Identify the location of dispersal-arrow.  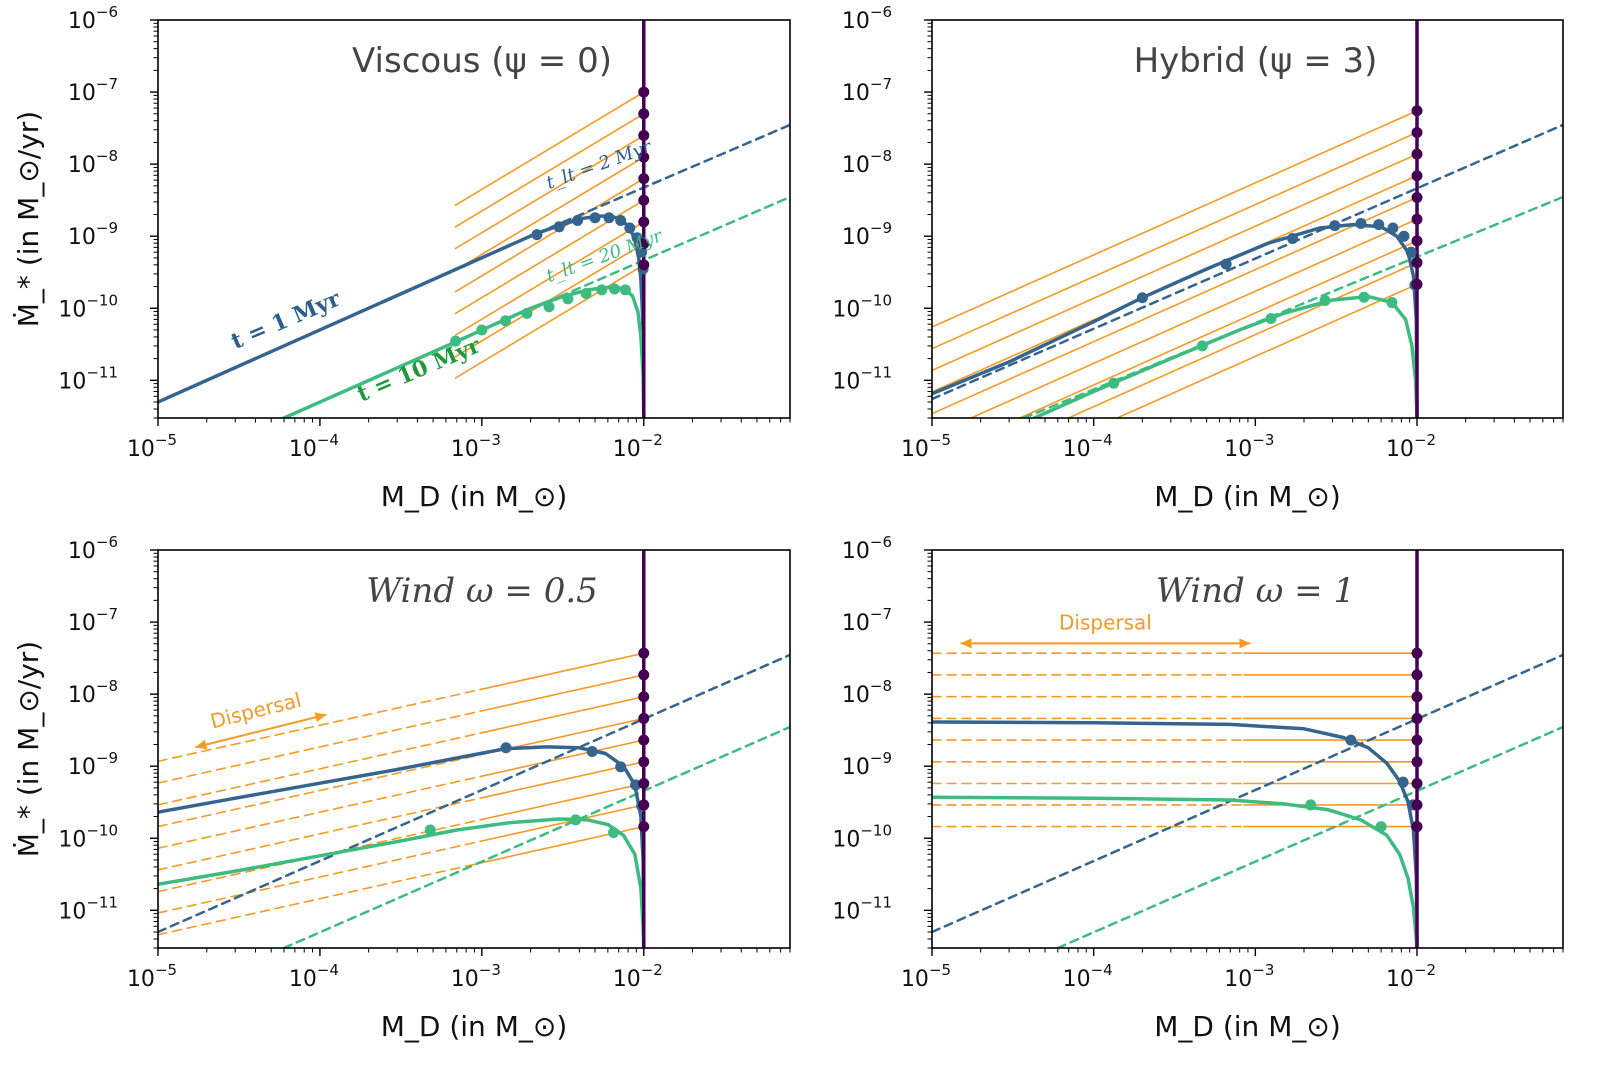
(261, 731).